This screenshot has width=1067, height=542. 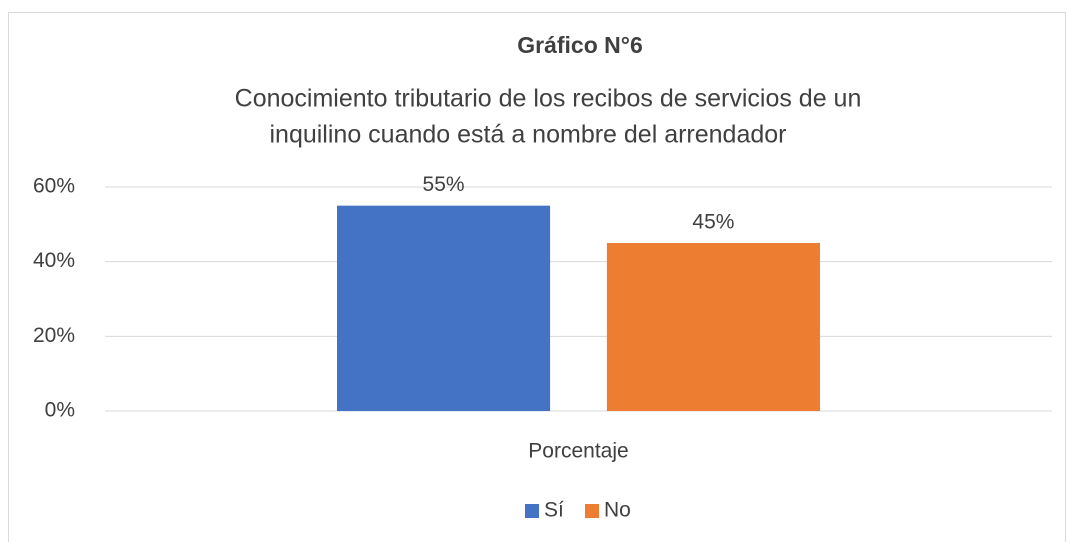 I want to click on y-tick-label: 60%, so click(x=54, y=186).